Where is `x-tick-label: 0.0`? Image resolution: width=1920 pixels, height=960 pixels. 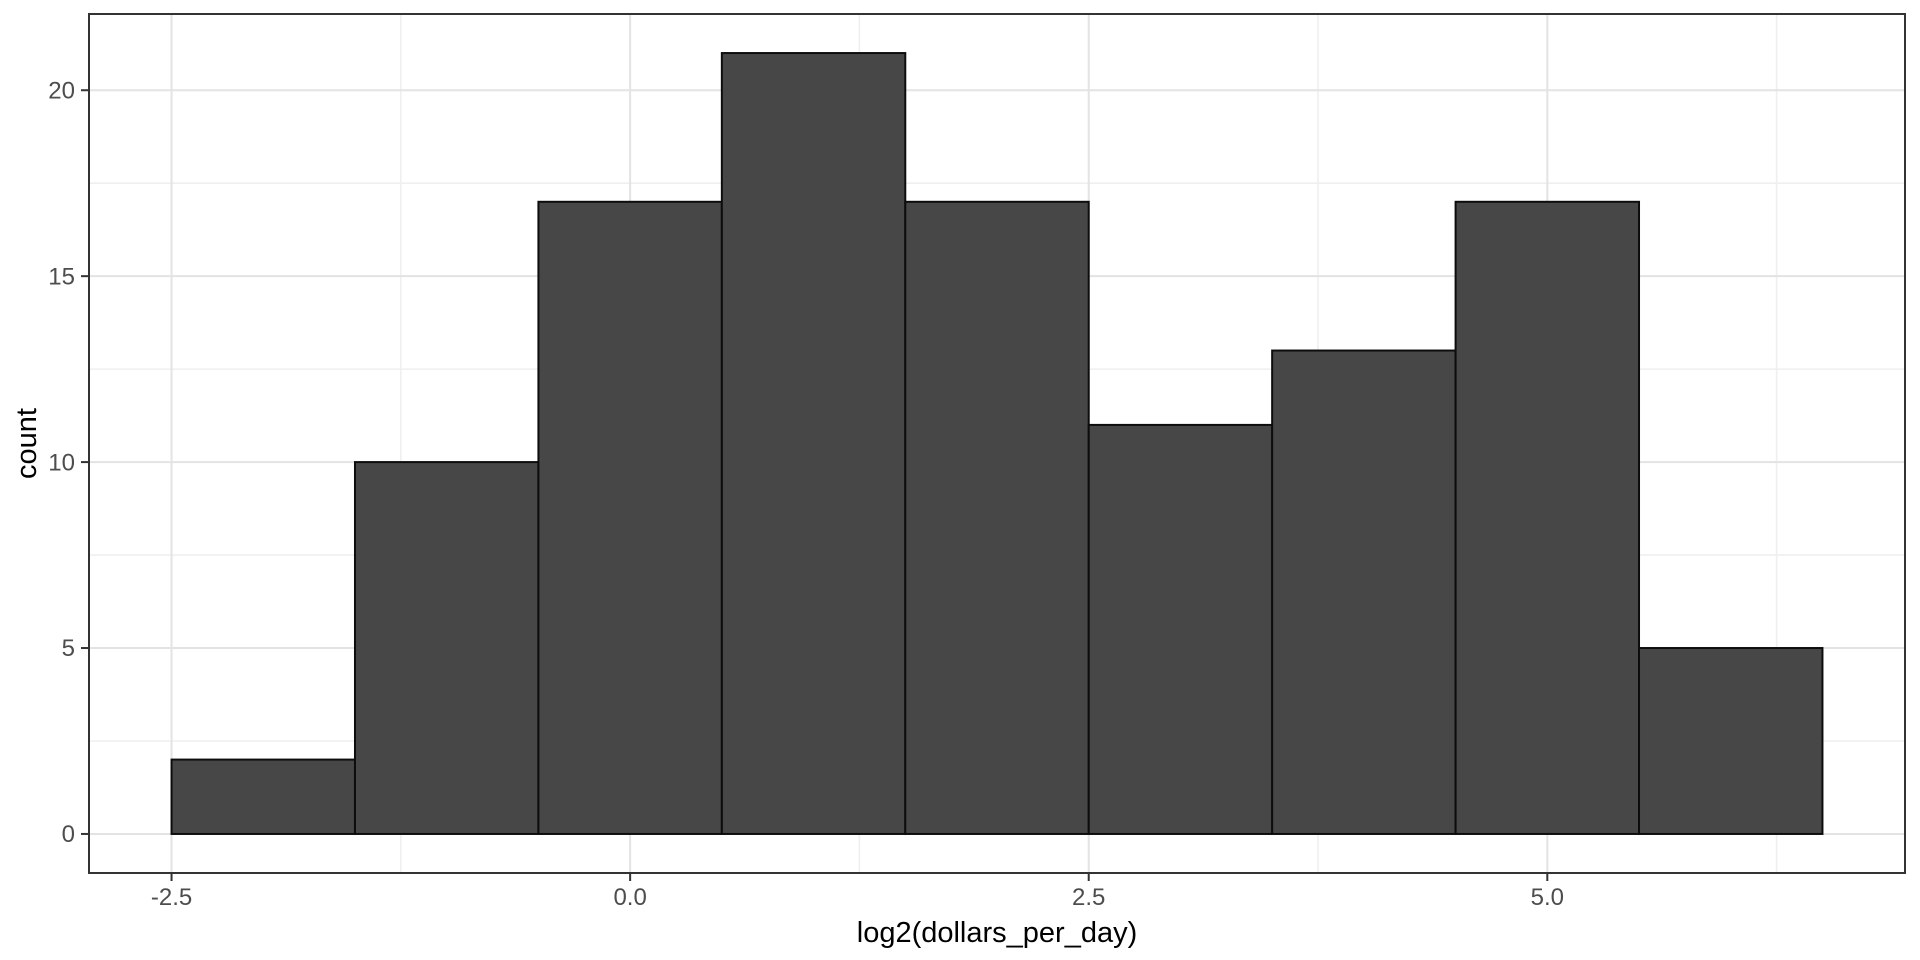
x-tick-label: 0.0 is located at coordinates (629, 897).